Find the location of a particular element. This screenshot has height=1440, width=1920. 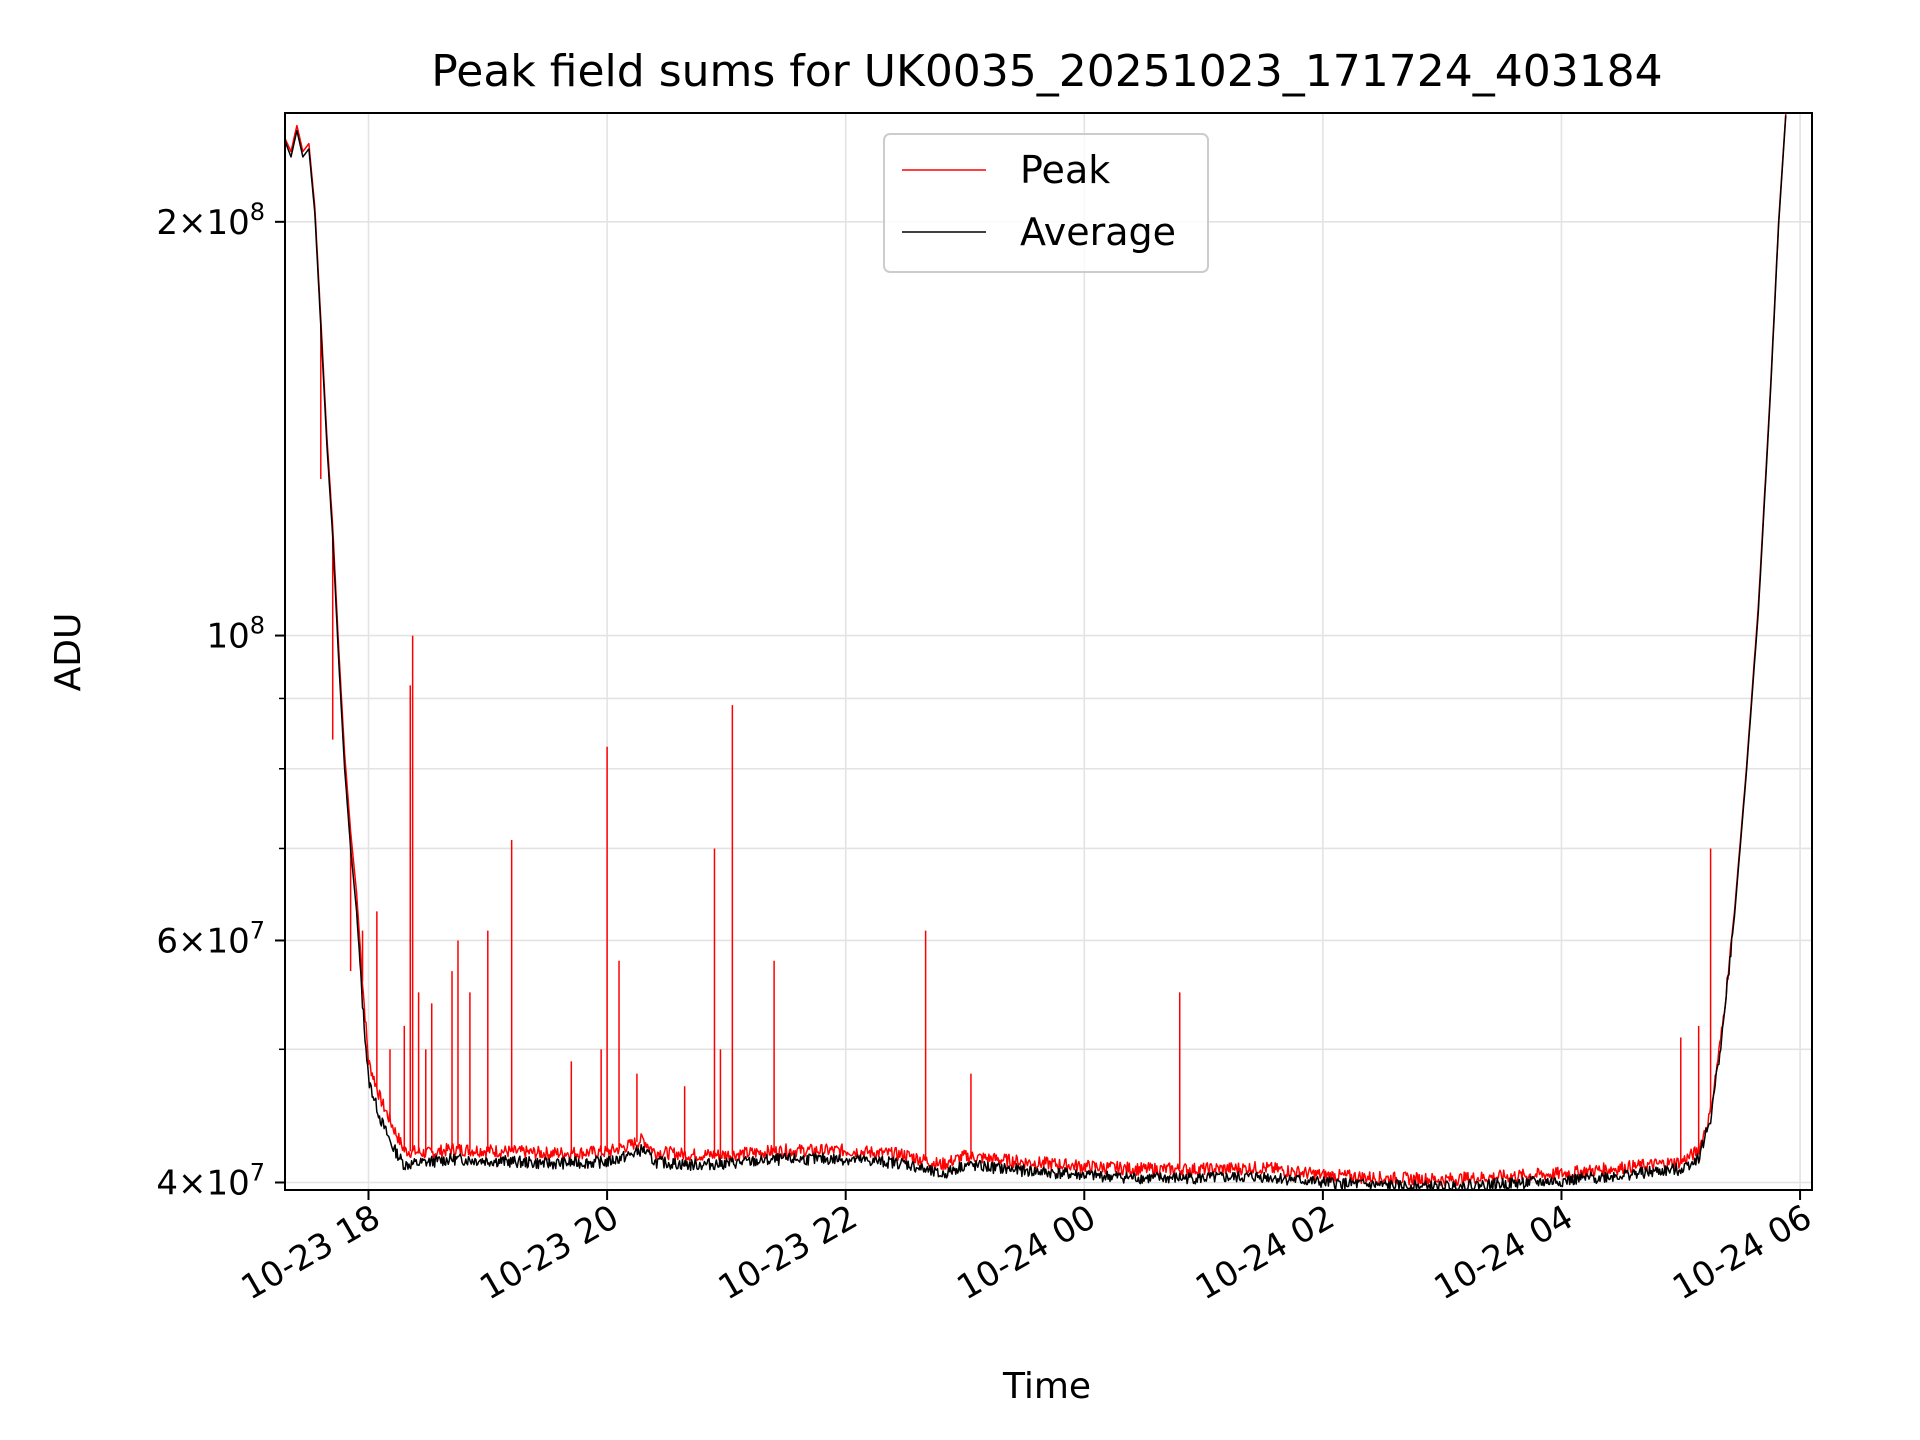

legend-box is located at coordinates (1046, 203).